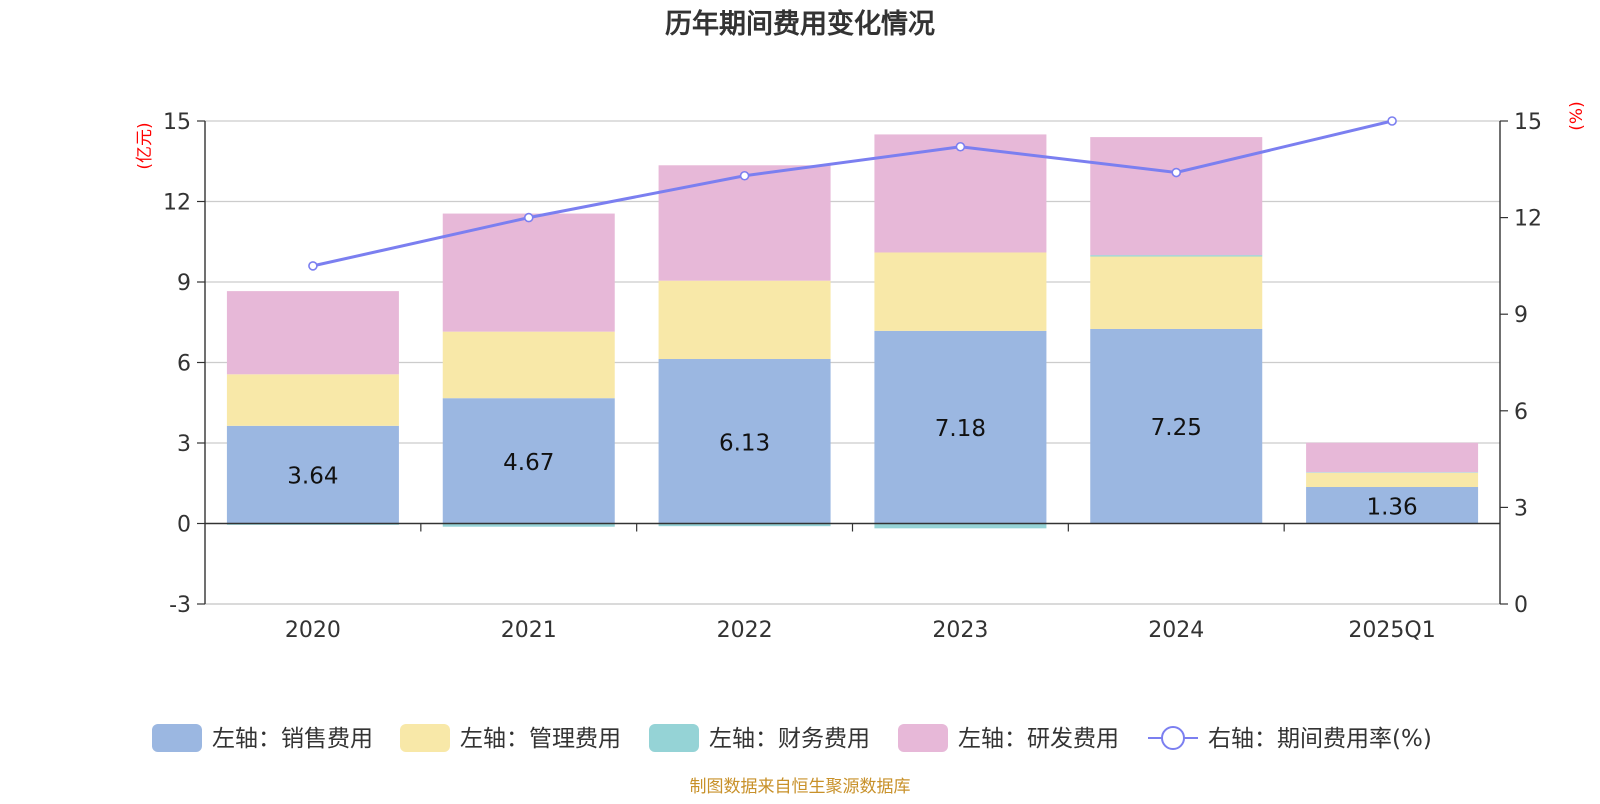 Image resolution: width=1600 pixels, height=804 pixels. I want to click on legend-item: 右轴：期间费用率(%), so click(1290, 739).